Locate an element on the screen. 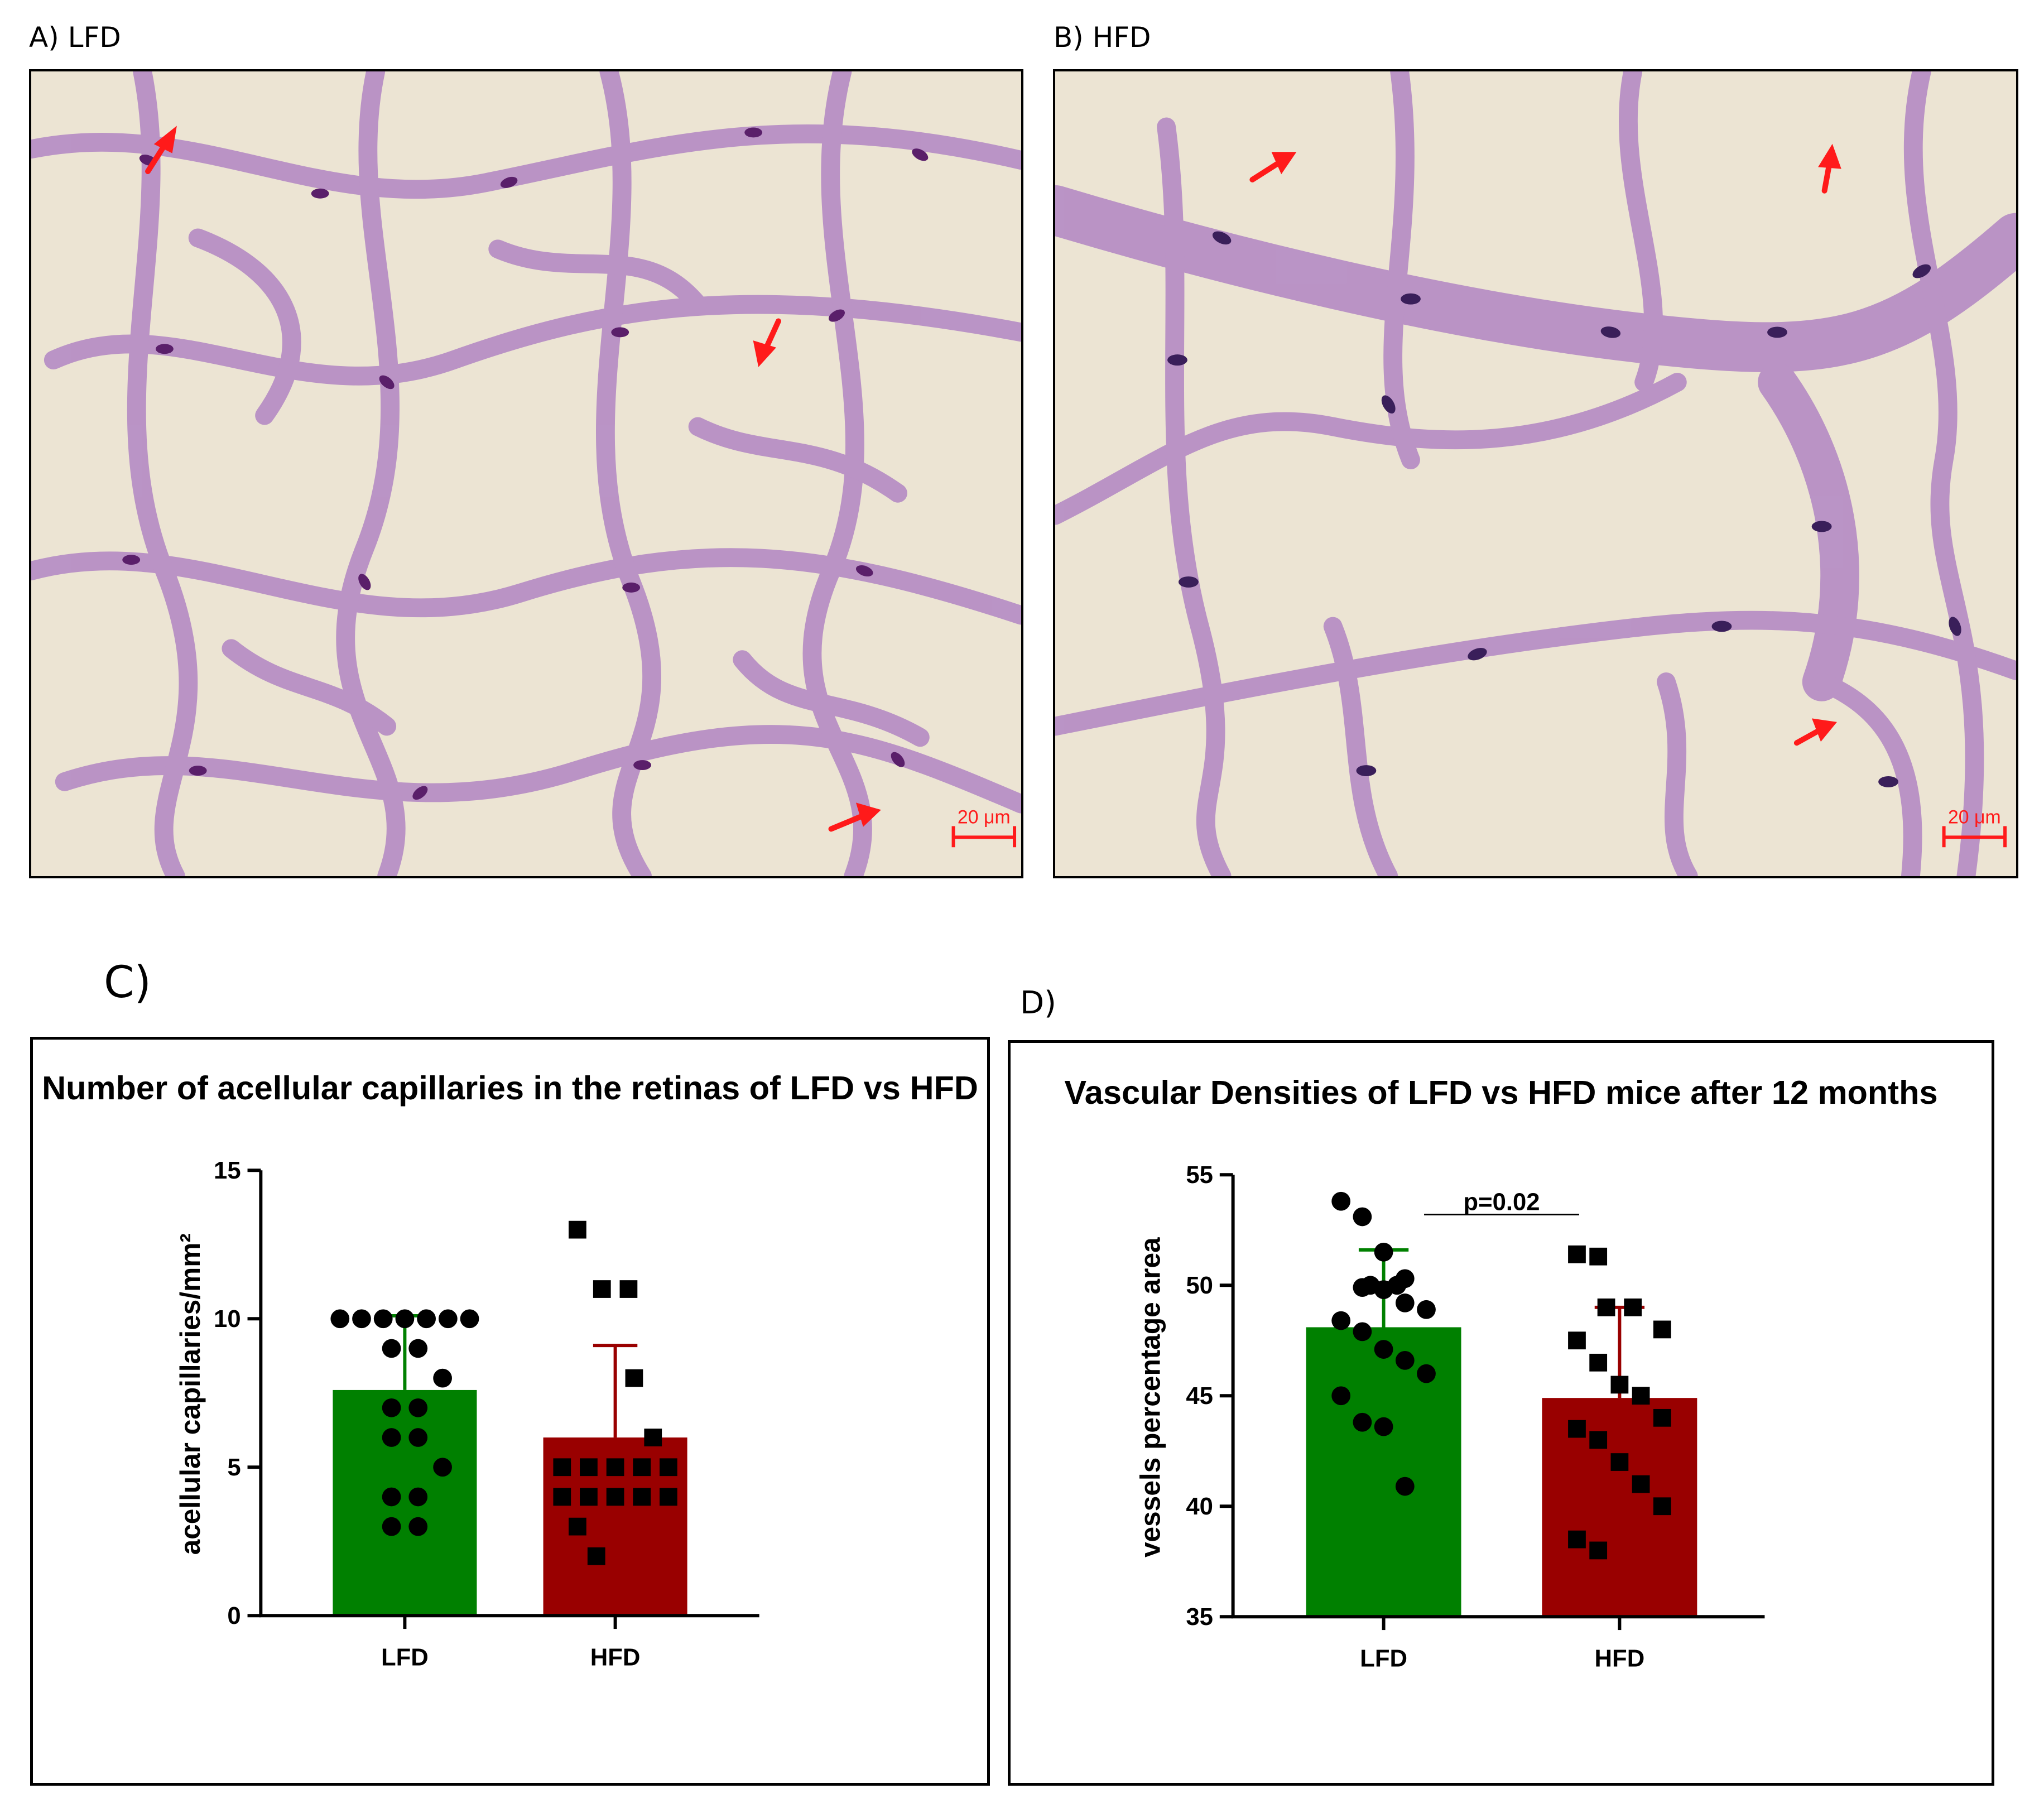  panel-c-label: C) is located at coordinates (127, 983).